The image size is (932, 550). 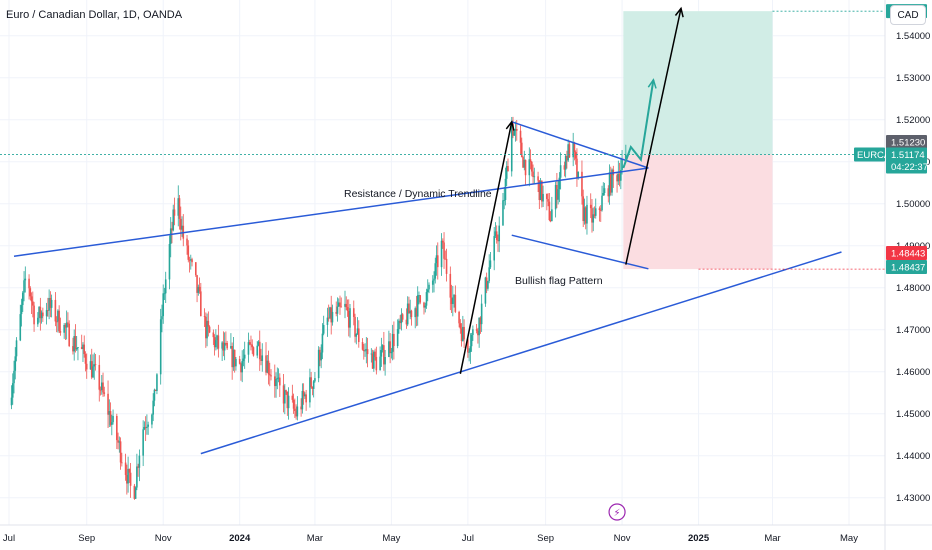 What do you see at coordinates (906, 267) in the screenshot?
I see `price-tag: 1.48437` at bounding box center [906, 267].